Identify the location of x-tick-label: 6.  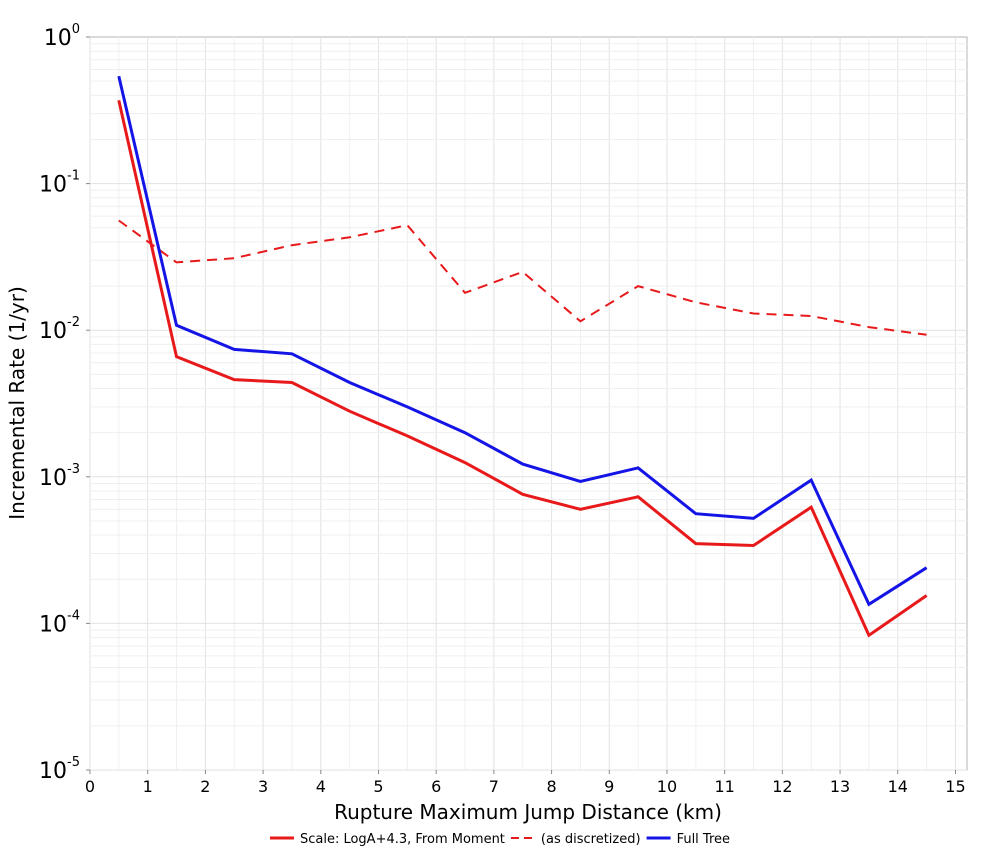
(436, 786).